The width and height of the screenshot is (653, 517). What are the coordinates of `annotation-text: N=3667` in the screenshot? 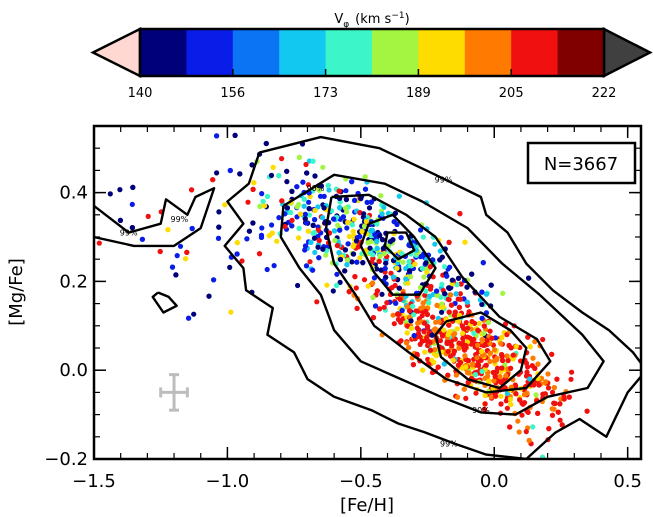 It's located at (581, 164).